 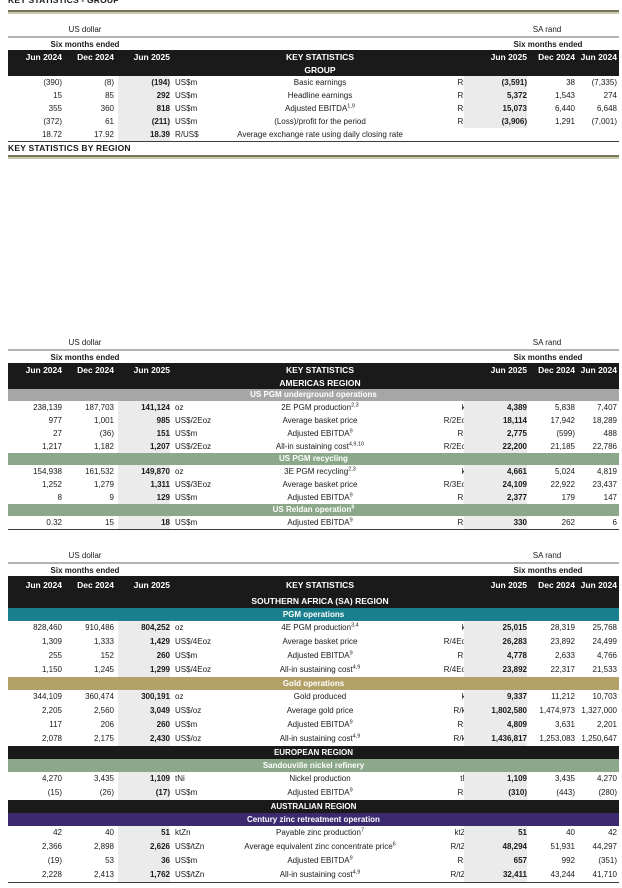 I want to click on cell-unit-sa: R/4Eoz, so click(x=456, y=669).